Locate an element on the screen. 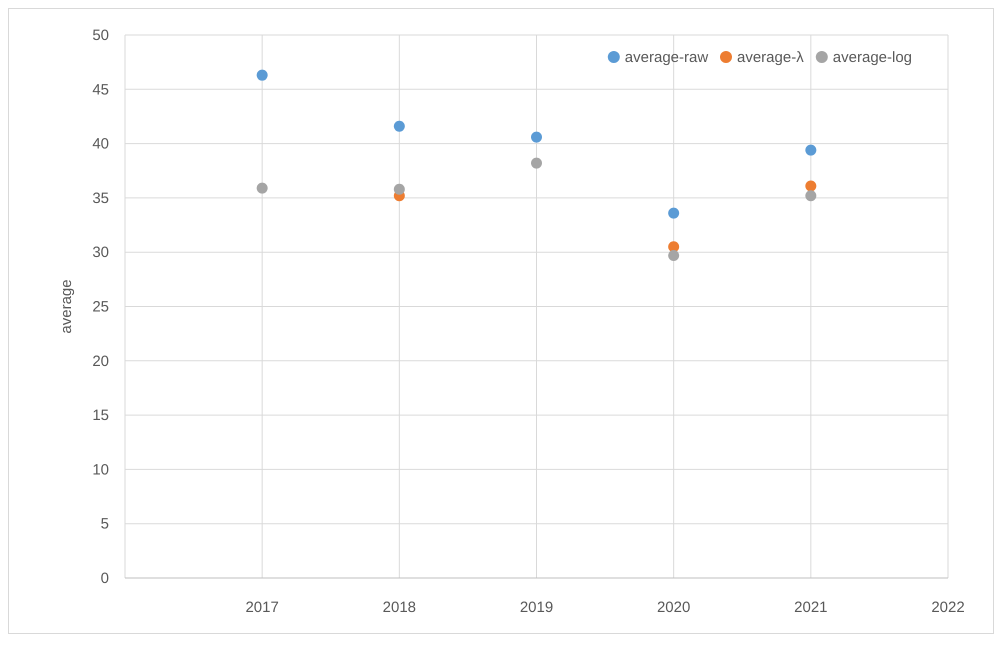 The height and width of the screenshot is (653, 994). y-tick-label: 45 is located at coordinates (100, 89).